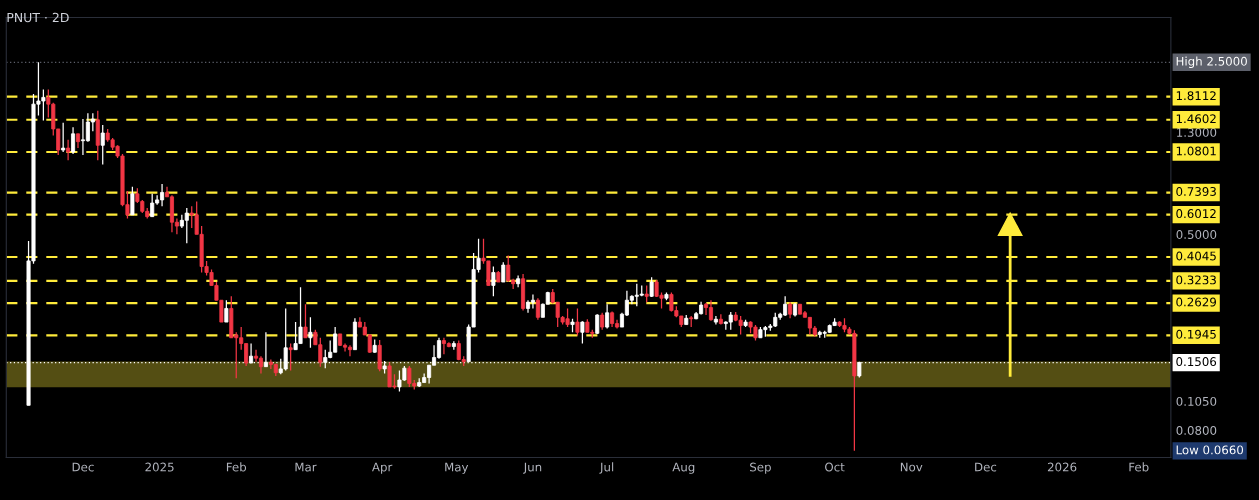  Describe the element at coordinates (1196, 119) in the screenshot. I see `ref-line-label: 1.4602` at that location.